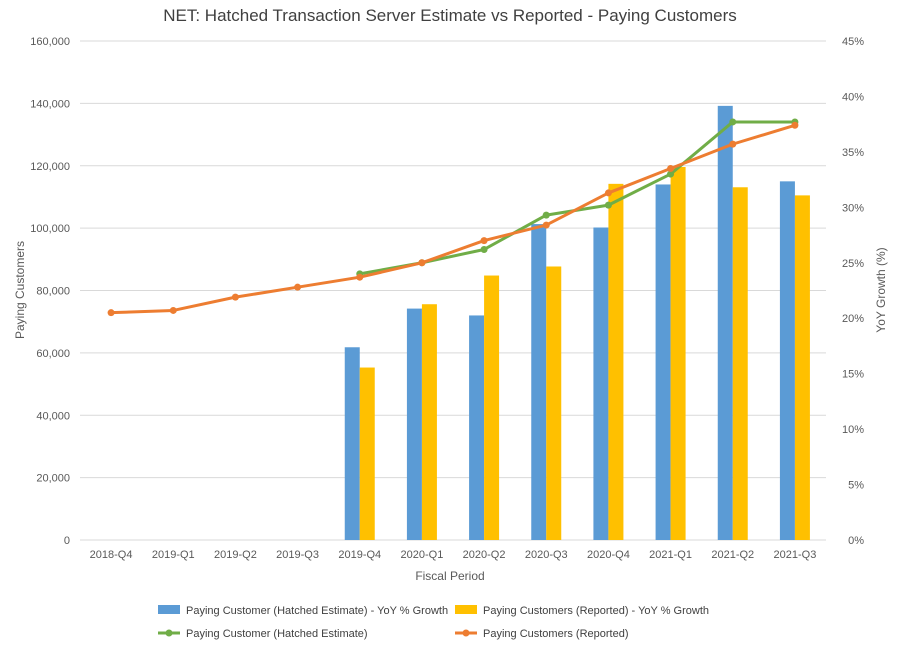 This screenshot has width=901, height=648. What do you see at coordinates (608, 555) in the screenshot?
I see `x-tick-label: 2020-Q4` at bounding box center [608, 555].